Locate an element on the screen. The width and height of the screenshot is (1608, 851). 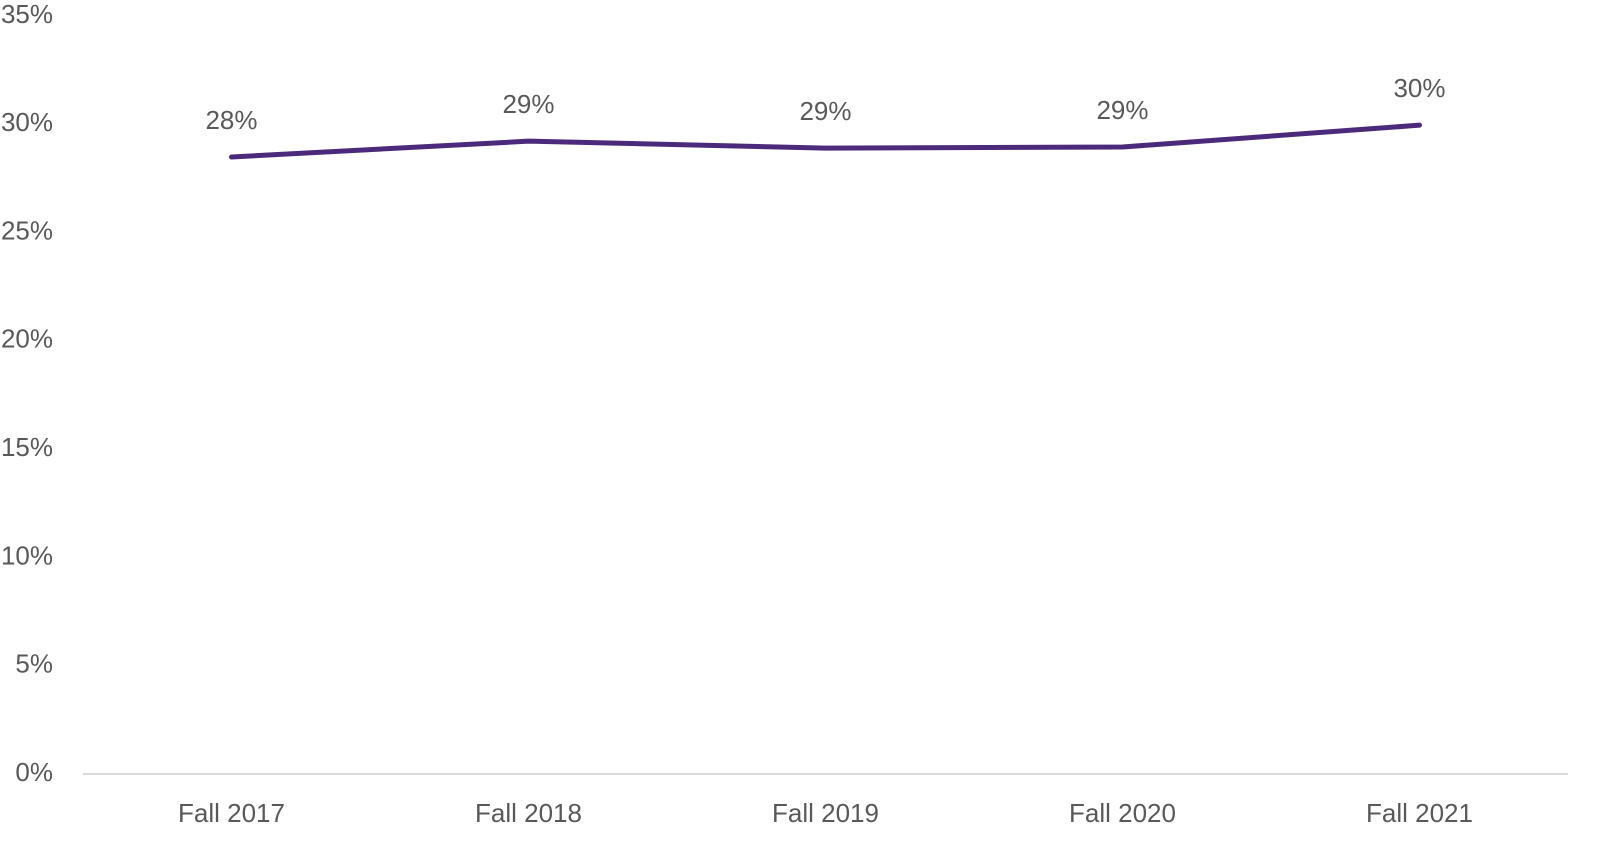
y-tick-label: 25% is located at coordinates (27, 230).